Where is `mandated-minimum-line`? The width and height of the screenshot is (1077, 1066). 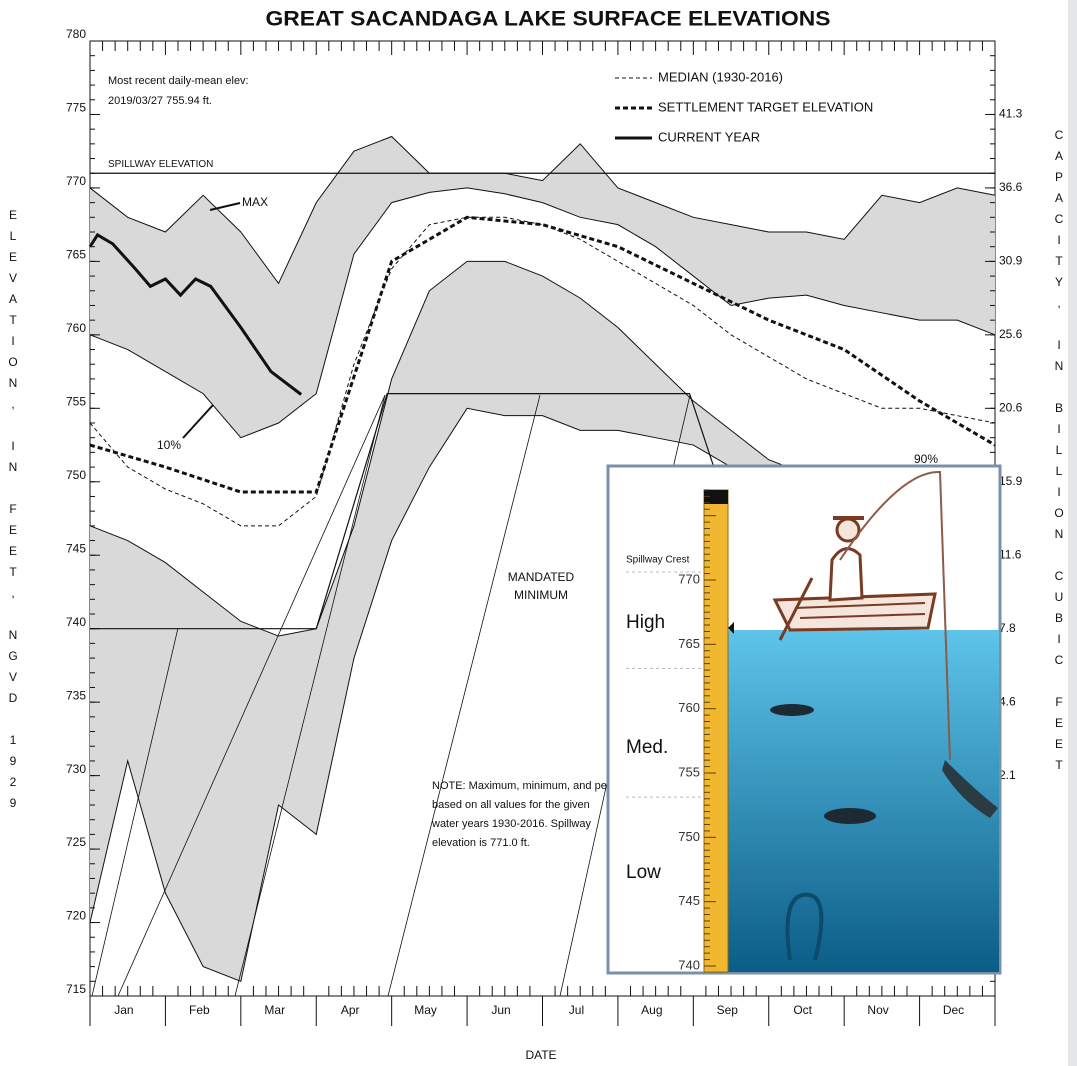
mandated-minimum-line is located at coordinates (407, 511).